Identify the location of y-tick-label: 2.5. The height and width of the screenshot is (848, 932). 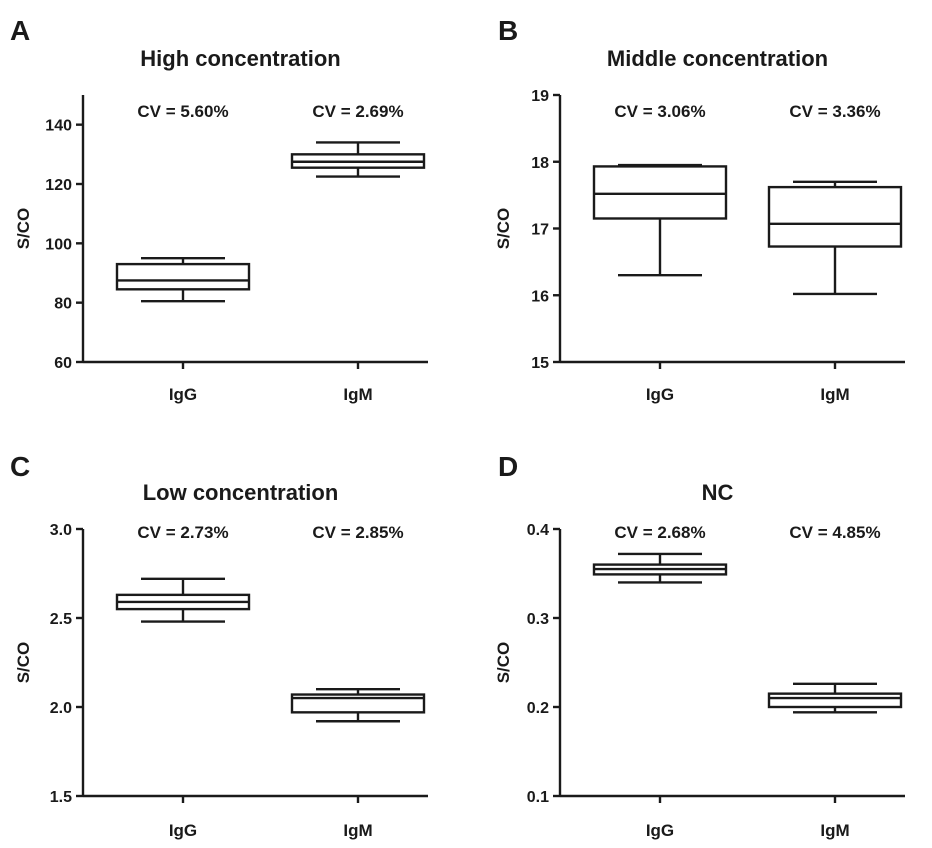
(61, 619).